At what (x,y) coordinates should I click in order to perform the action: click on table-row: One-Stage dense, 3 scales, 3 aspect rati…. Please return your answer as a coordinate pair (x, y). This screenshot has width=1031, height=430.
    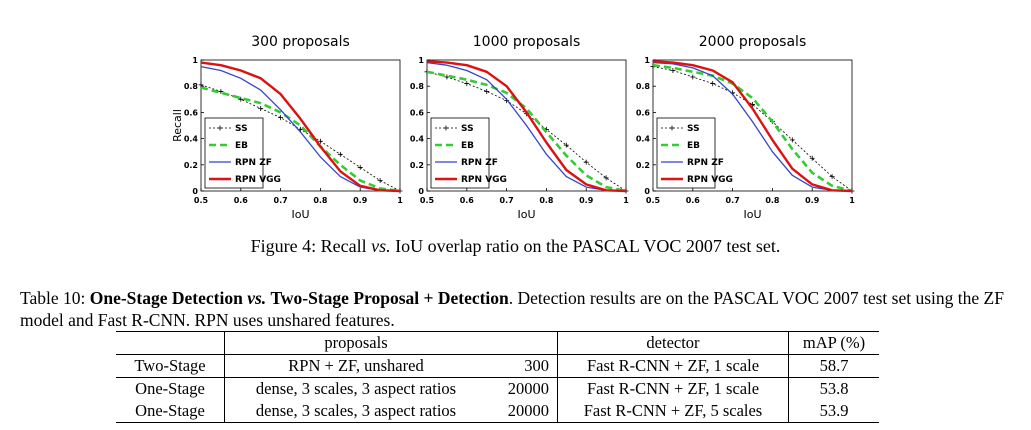
    Looking at the image, I should click on (497, 411).